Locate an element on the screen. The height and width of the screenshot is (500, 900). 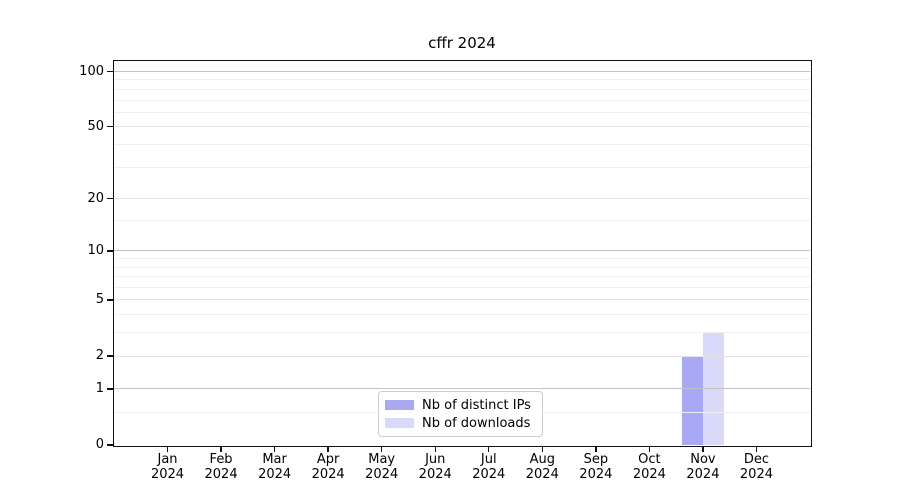
y-tick-label: 2 is located at coordinates (99, 356).